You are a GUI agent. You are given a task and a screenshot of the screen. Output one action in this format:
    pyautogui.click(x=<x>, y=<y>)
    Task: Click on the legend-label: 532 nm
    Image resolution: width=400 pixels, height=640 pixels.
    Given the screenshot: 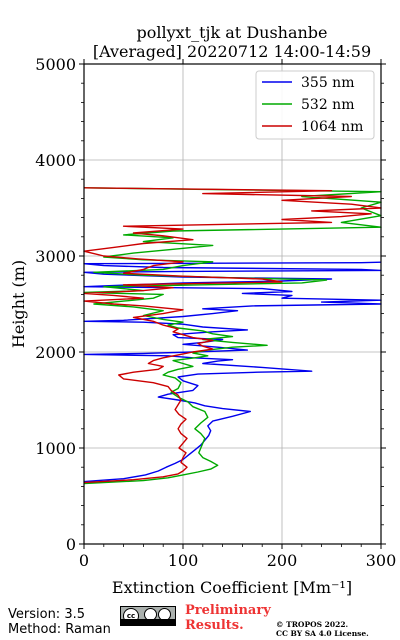 What is the action you would take?
    pyautogui.click(x=327, y=105)
    